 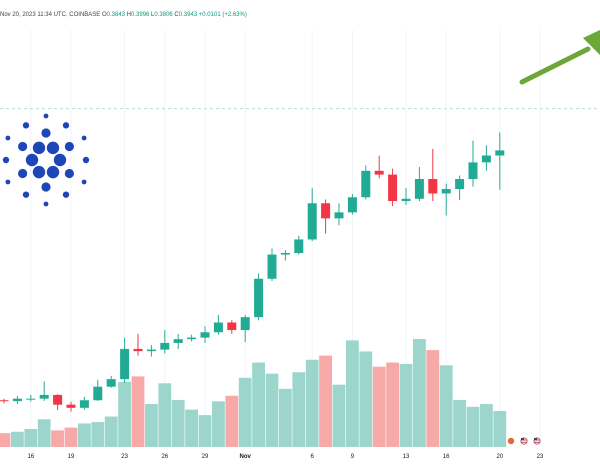 What do you see at coordinates (188, 15) in the screenshot?
I see `close-value: 0.3943` at bounding box center [188, 15].